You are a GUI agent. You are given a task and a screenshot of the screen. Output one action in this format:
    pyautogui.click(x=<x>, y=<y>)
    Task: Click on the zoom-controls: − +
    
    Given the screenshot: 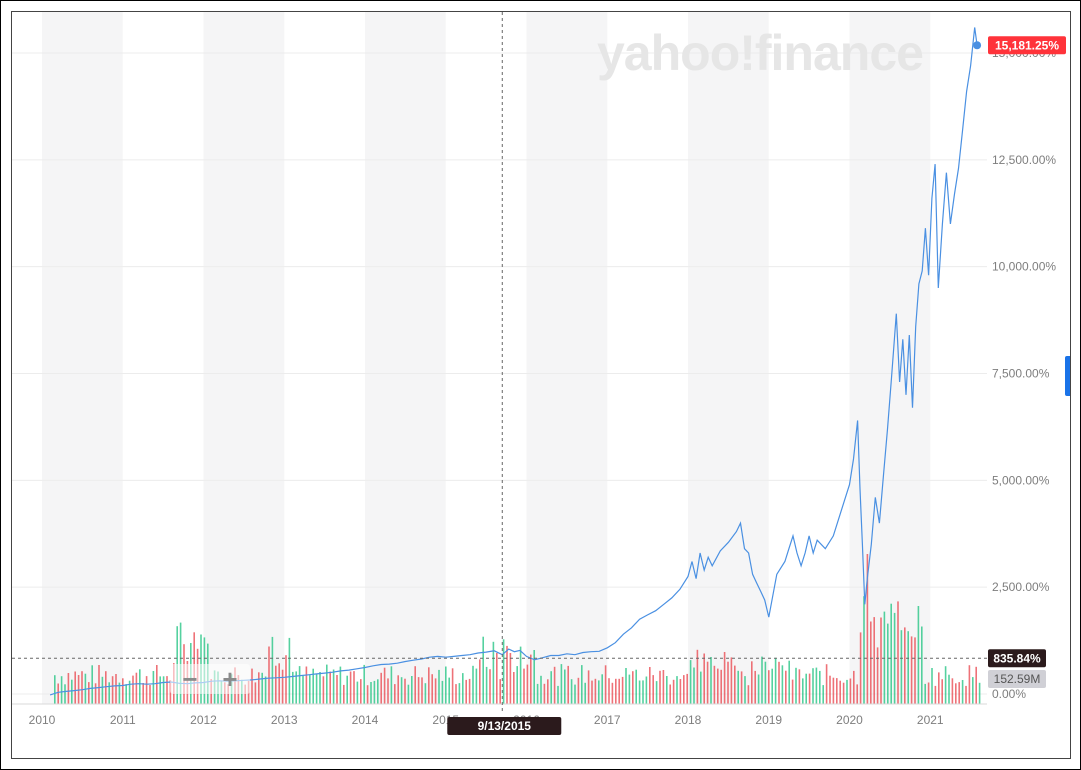 What is the action you would take?
    pyautogui.click(x=210, y=679)
    